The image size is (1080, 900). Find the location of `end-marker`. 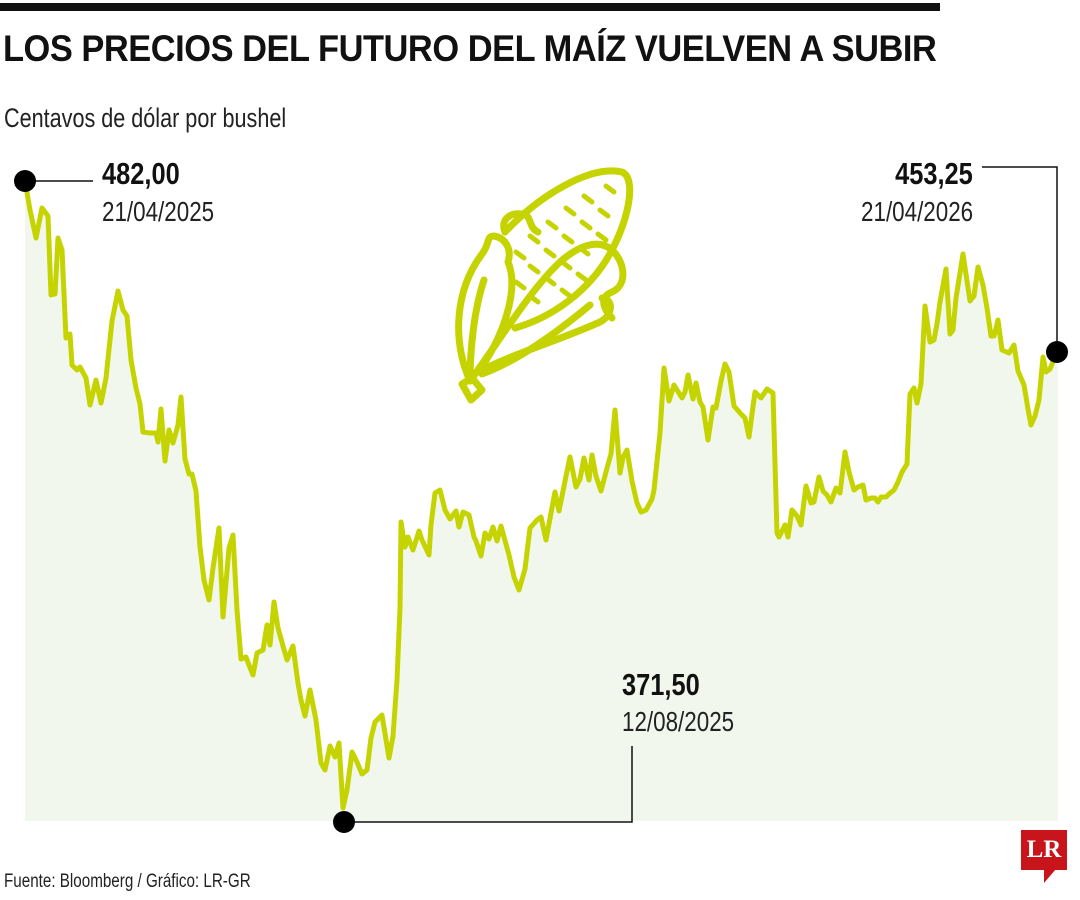

end-marker is located at coordinates (1057, 352).